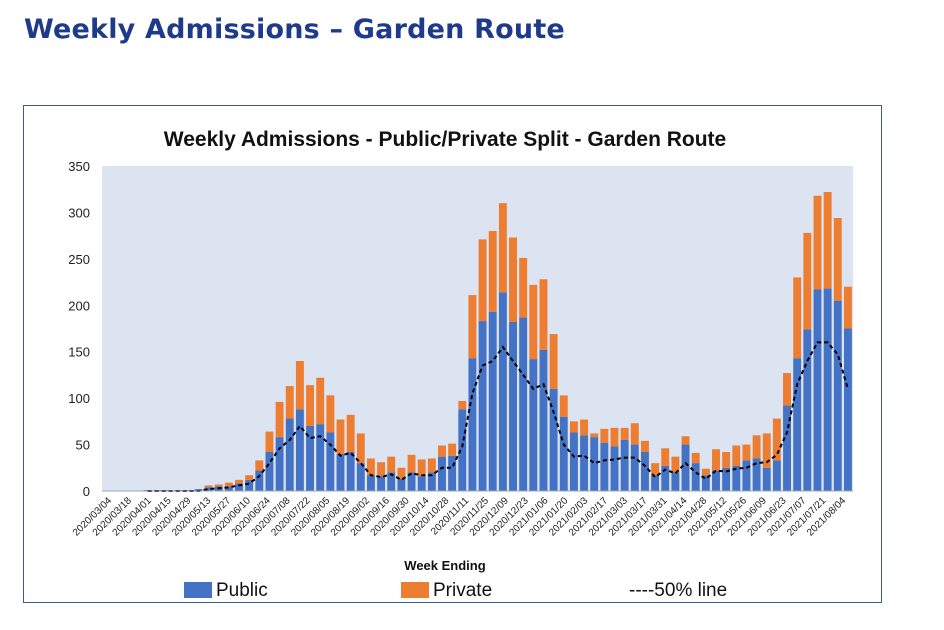 The height and width of the screenshot is (630, 944). What do you see at coordinates (79, 352) in the screenshot?
I see `y-tick-label: 150` at bounding box center [79, 352].